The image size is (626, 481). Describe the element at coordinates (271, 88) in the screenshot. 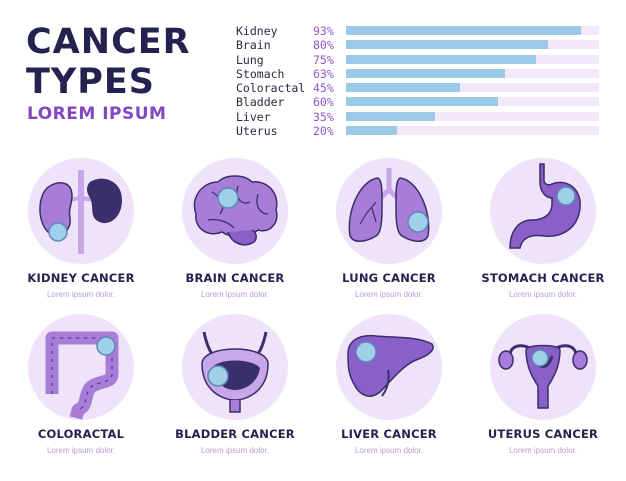

I see `stat-label: Coloractal` at that location.